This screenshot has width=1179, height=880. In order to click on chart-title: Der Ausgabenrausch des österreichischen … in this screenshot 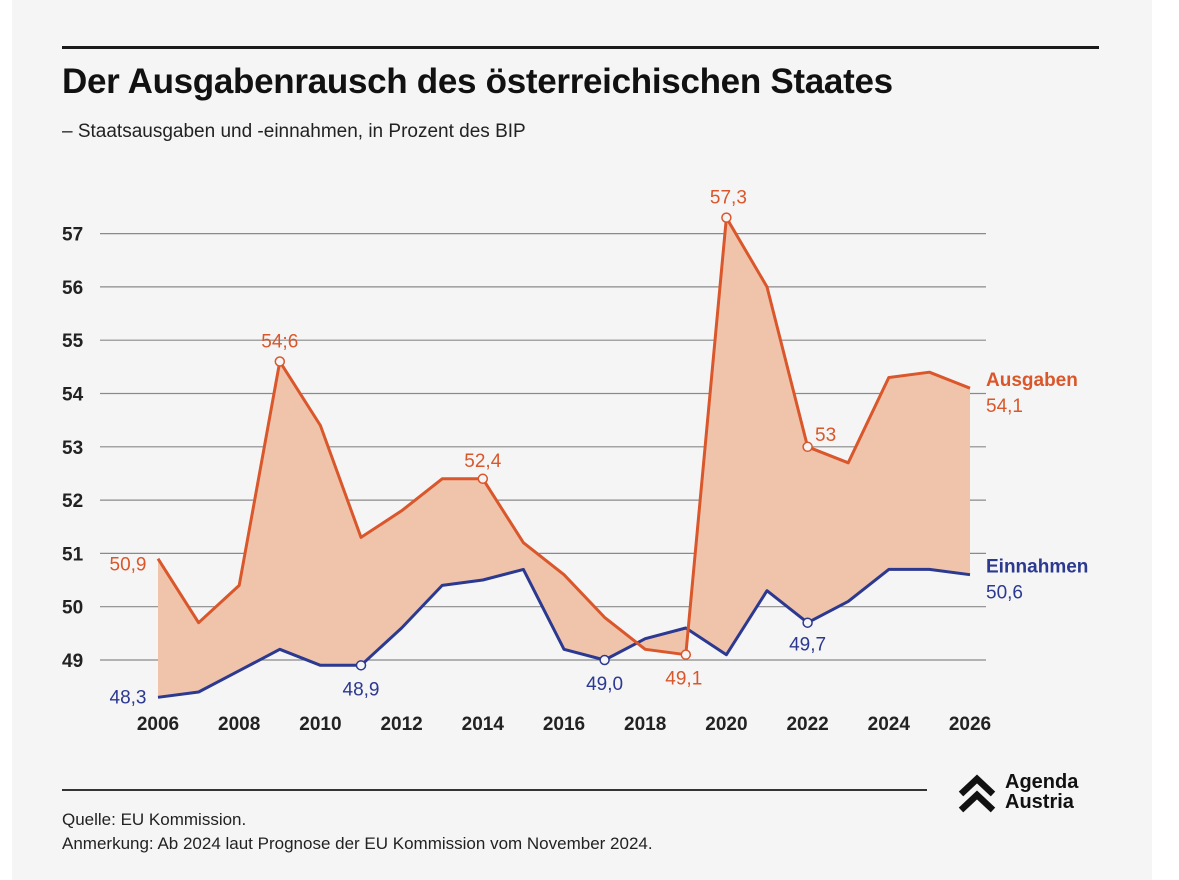, I will do `click(477, 81)`.